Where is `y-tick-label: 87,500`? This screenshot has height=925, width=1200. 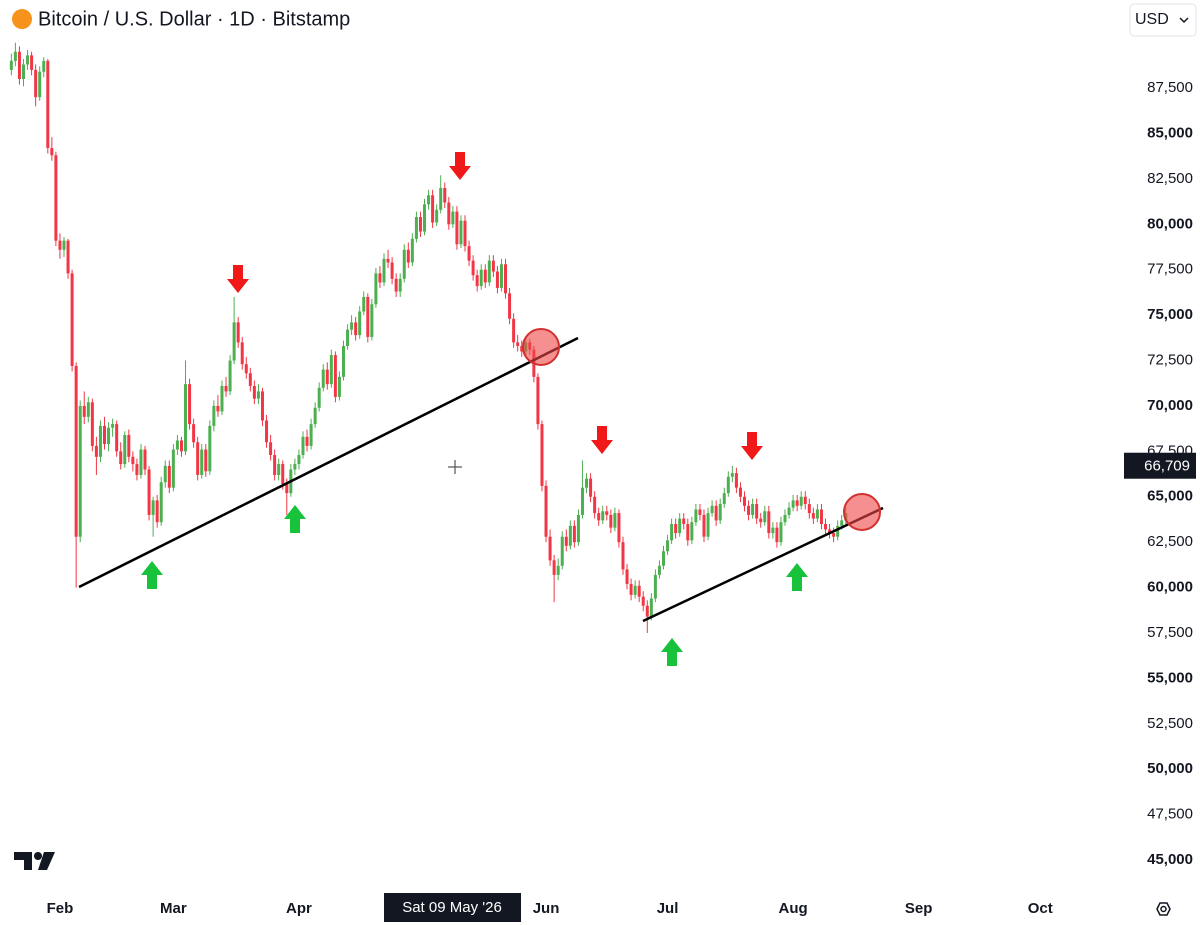 y-tick-label: 87,500 is located at coordinates (1170, 87).